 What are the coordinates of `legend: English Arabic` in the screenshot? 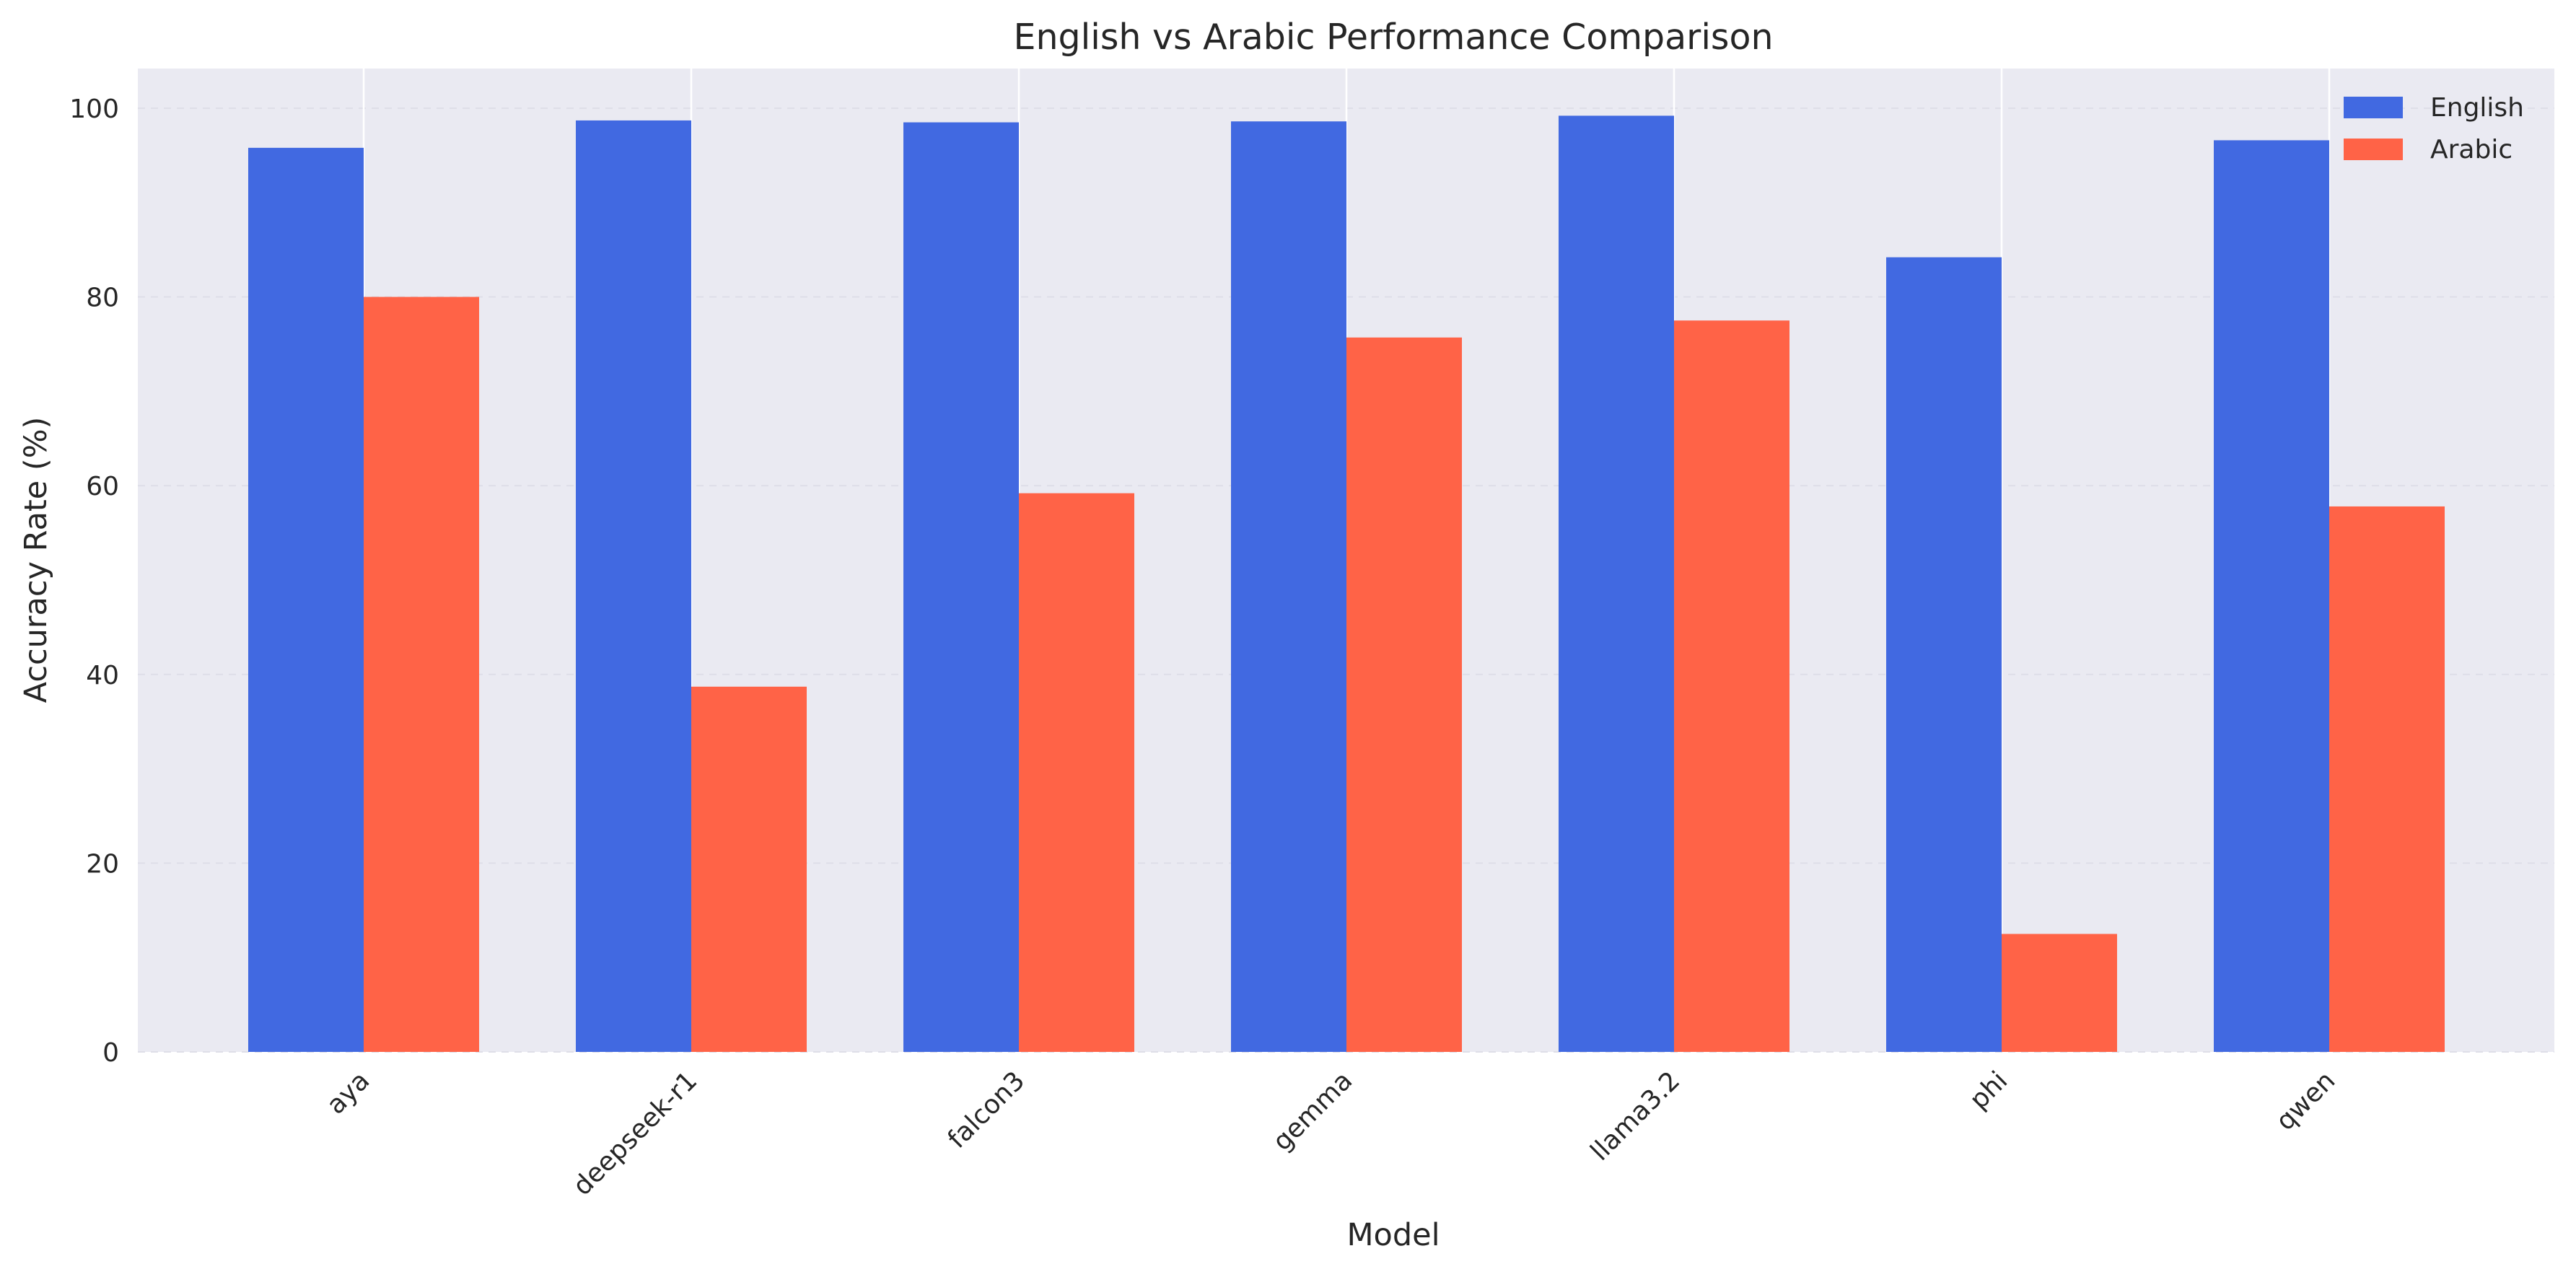 It's located at (2434, 128).